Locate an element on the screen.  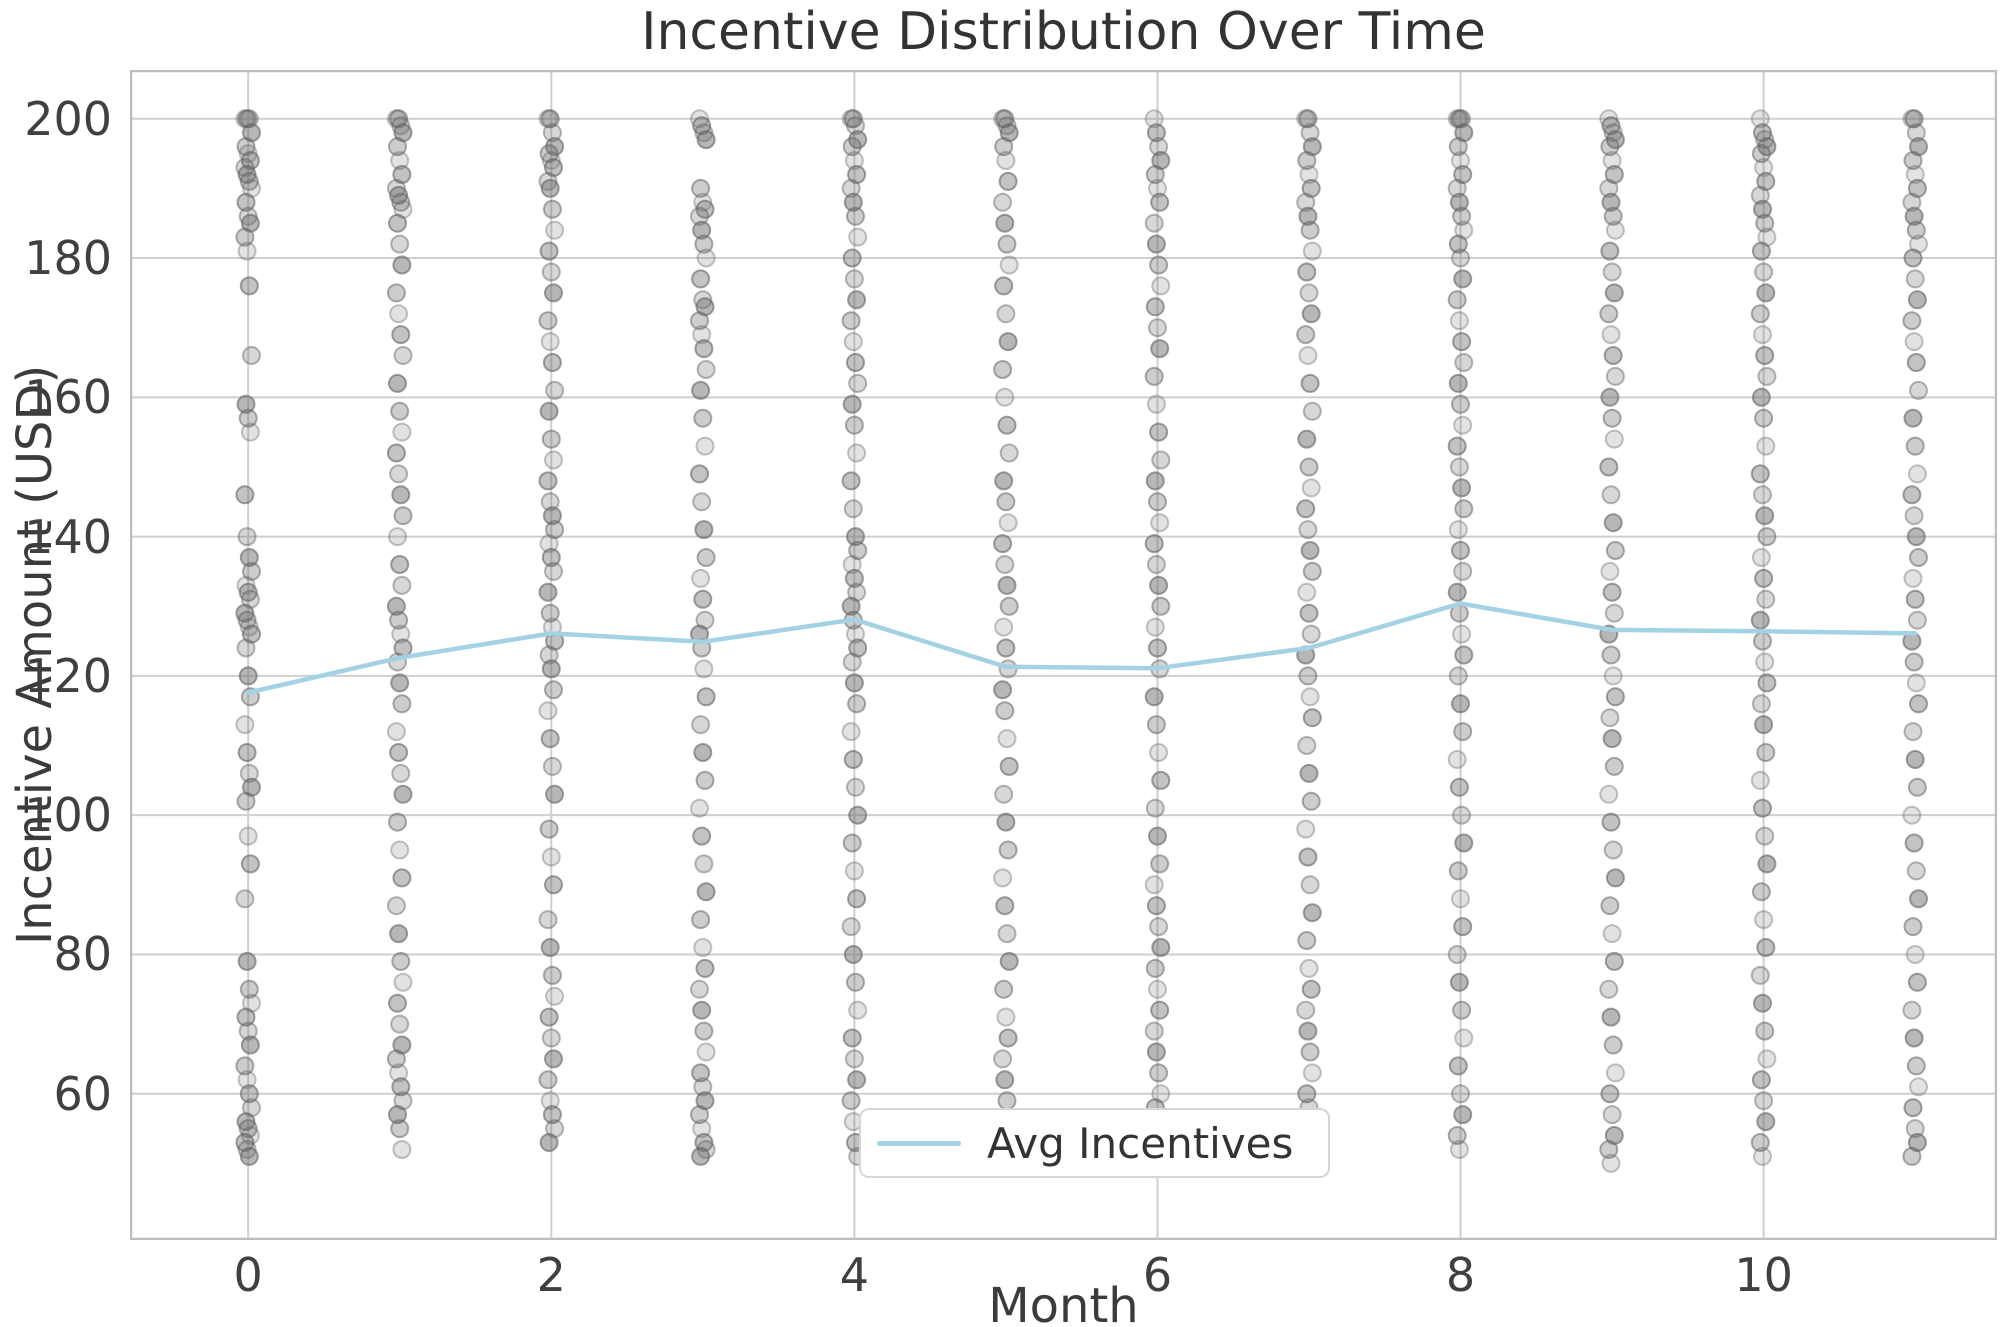
x-tick-label: 4 is located at coordinates (854, 1275).